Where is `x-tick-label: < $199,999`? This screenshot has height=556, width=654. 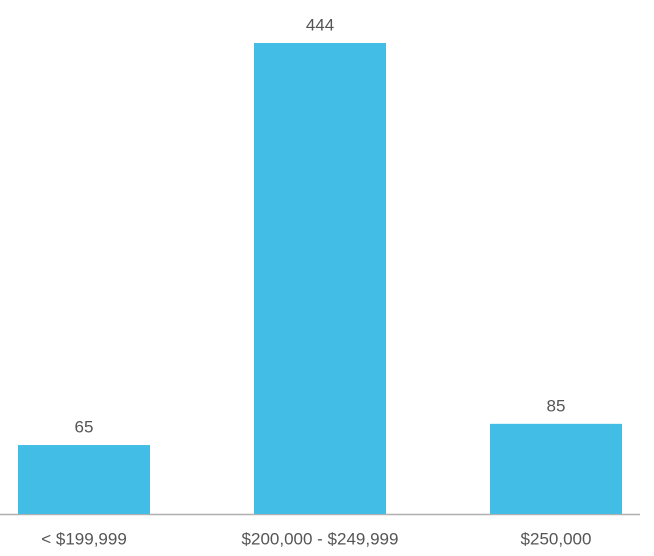 x-tick-label: < $199,999 is located at coordinates (84, 538).